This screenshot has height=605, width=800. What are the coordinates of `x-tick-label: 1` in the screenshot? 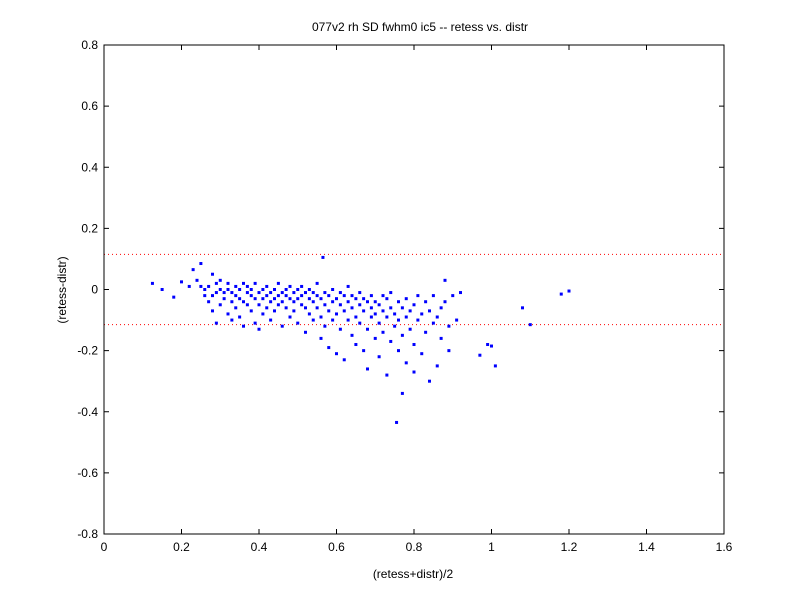 It's located at (491, 547).